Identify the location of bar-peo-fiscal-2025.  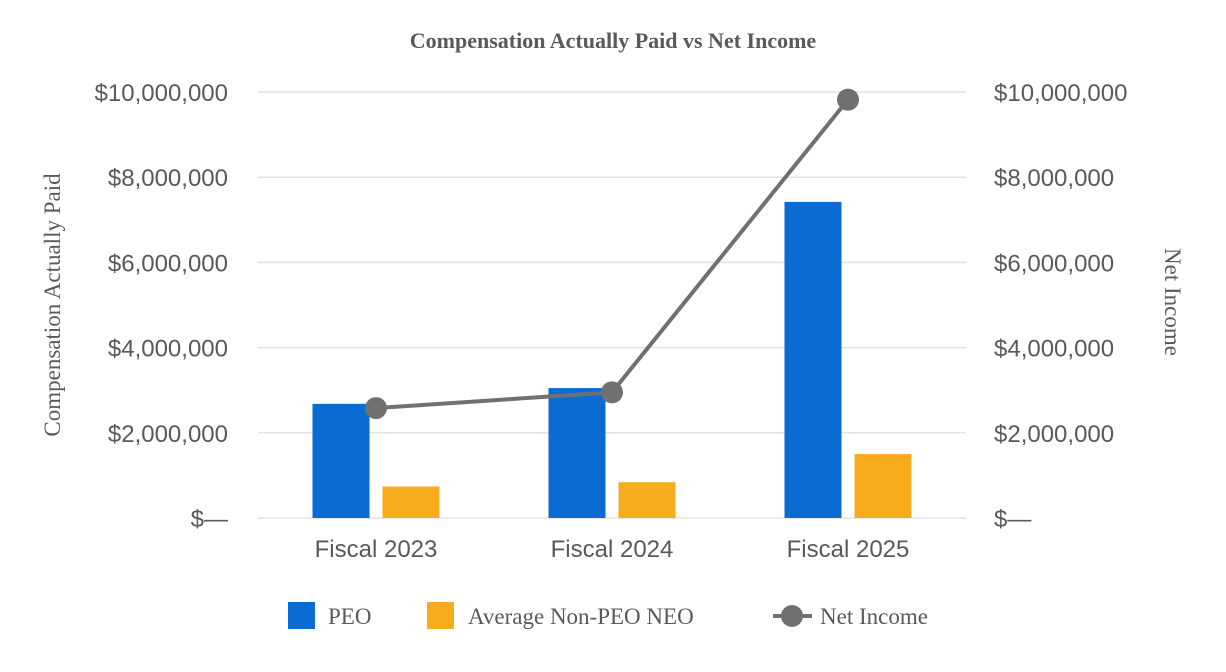
(813, 359).